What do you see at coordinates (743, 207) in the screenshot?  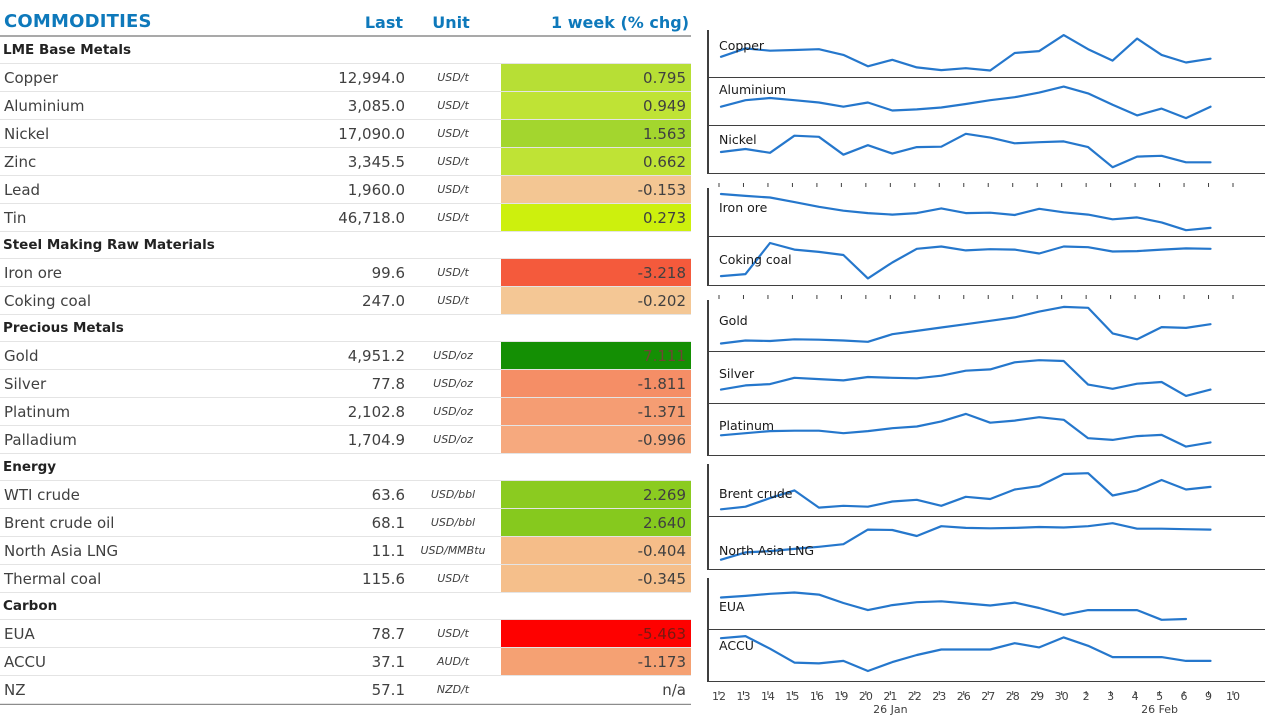 I see `chart-label: Iron ore` at bounding box center [743, 207].